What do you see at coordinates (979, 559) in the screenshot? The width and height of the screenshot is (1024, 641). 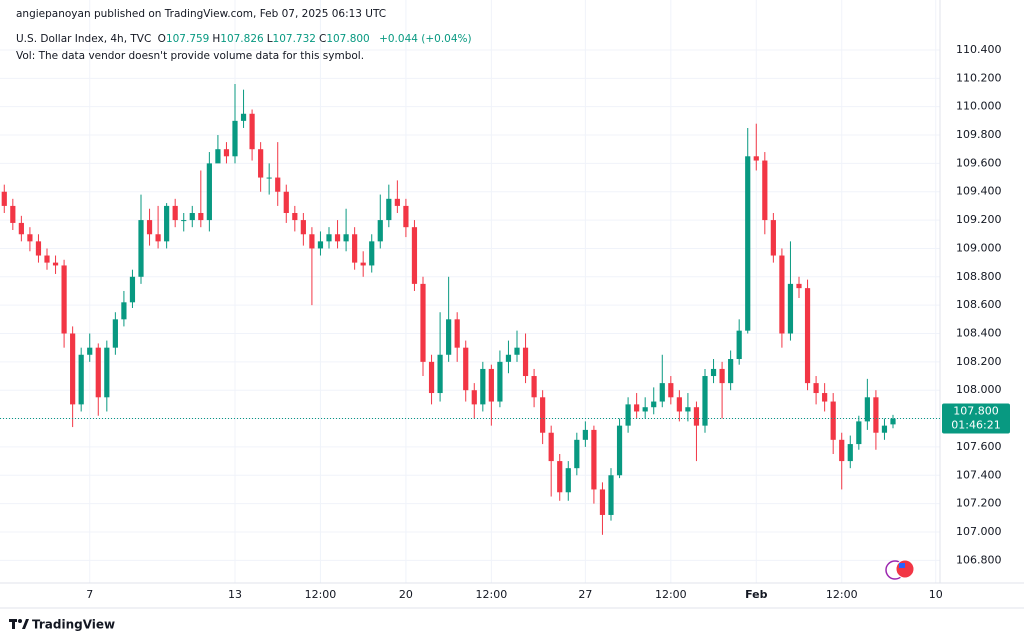 I see `y-tick-label: 106.800` at bounding box center [979, 559].